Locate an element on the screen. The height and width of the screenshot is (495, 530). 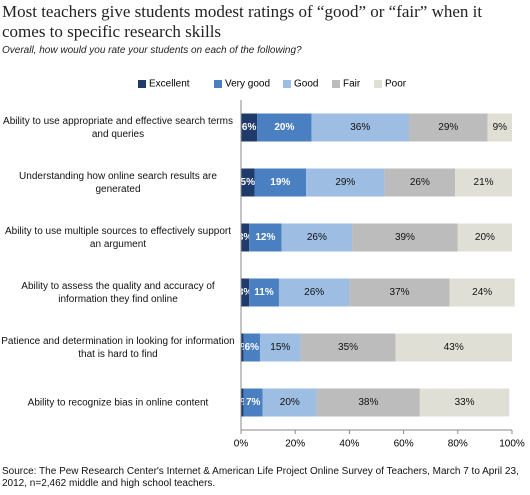
data-label: 15% is located at coordinates (280, 347).